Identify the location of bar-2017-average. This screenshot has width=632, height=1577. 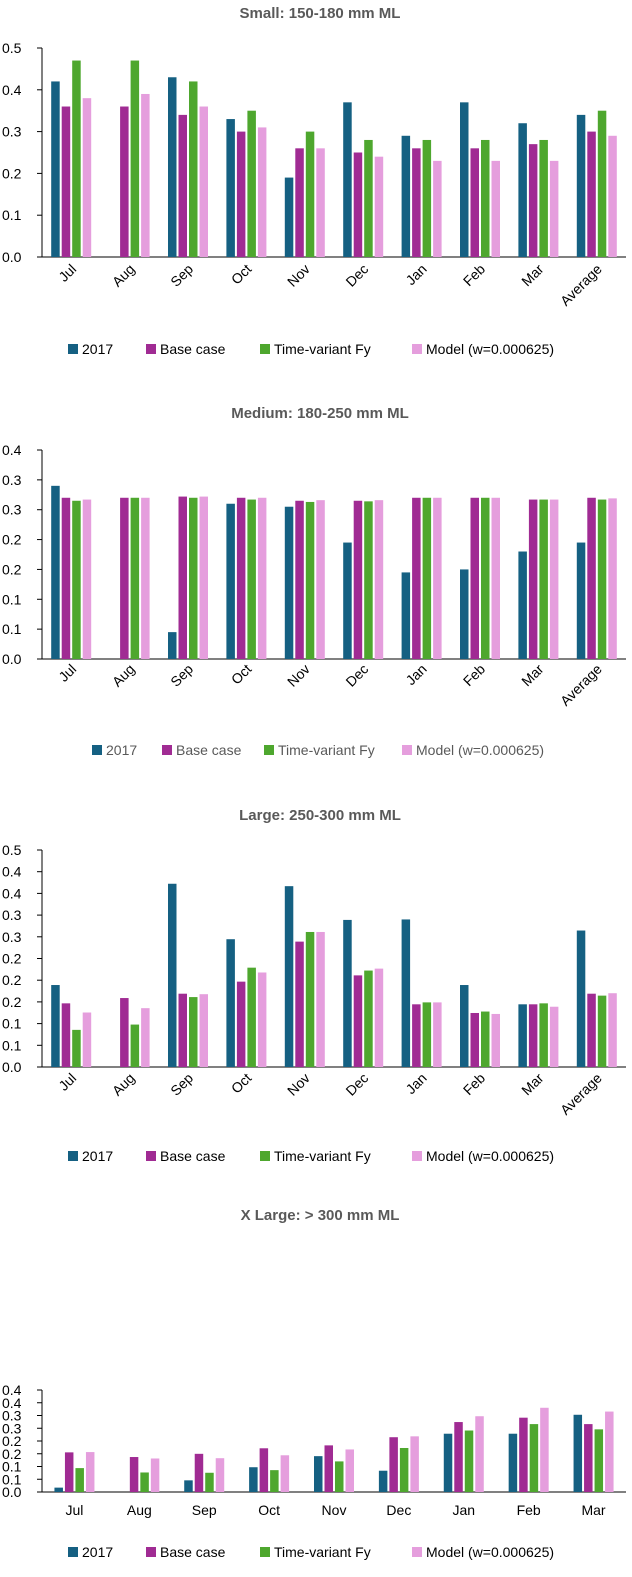
(581, 185).